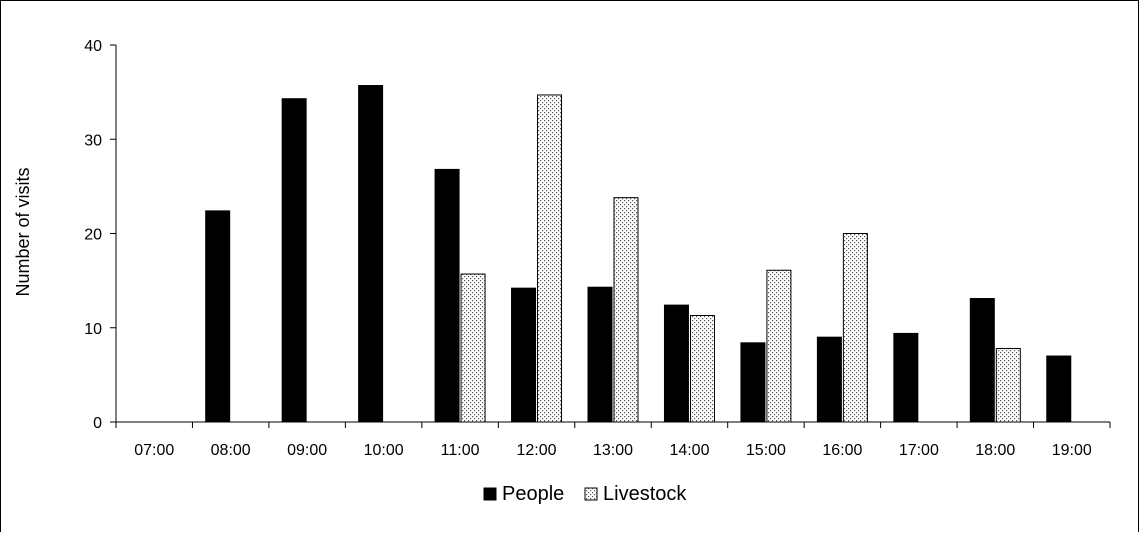 The image size is (1140, 533). I want to click on y-tick-label: 10, so click(93, 329).